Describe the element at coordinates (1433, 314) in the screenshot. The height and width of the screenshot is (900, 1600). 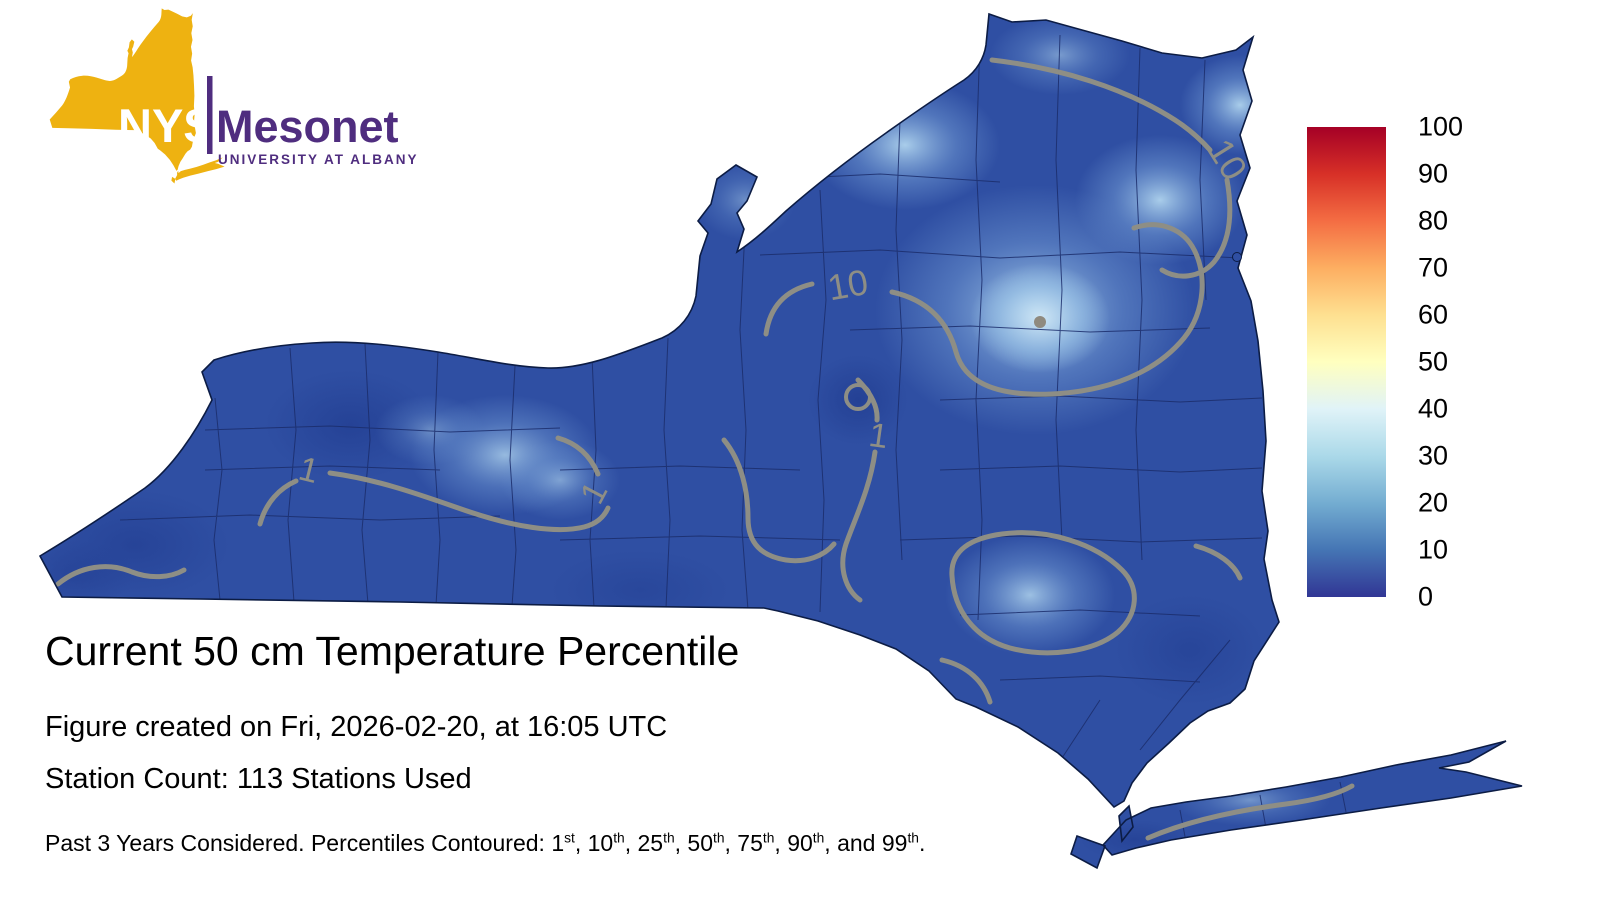
I see `colorbar-tick: 60` at that location.